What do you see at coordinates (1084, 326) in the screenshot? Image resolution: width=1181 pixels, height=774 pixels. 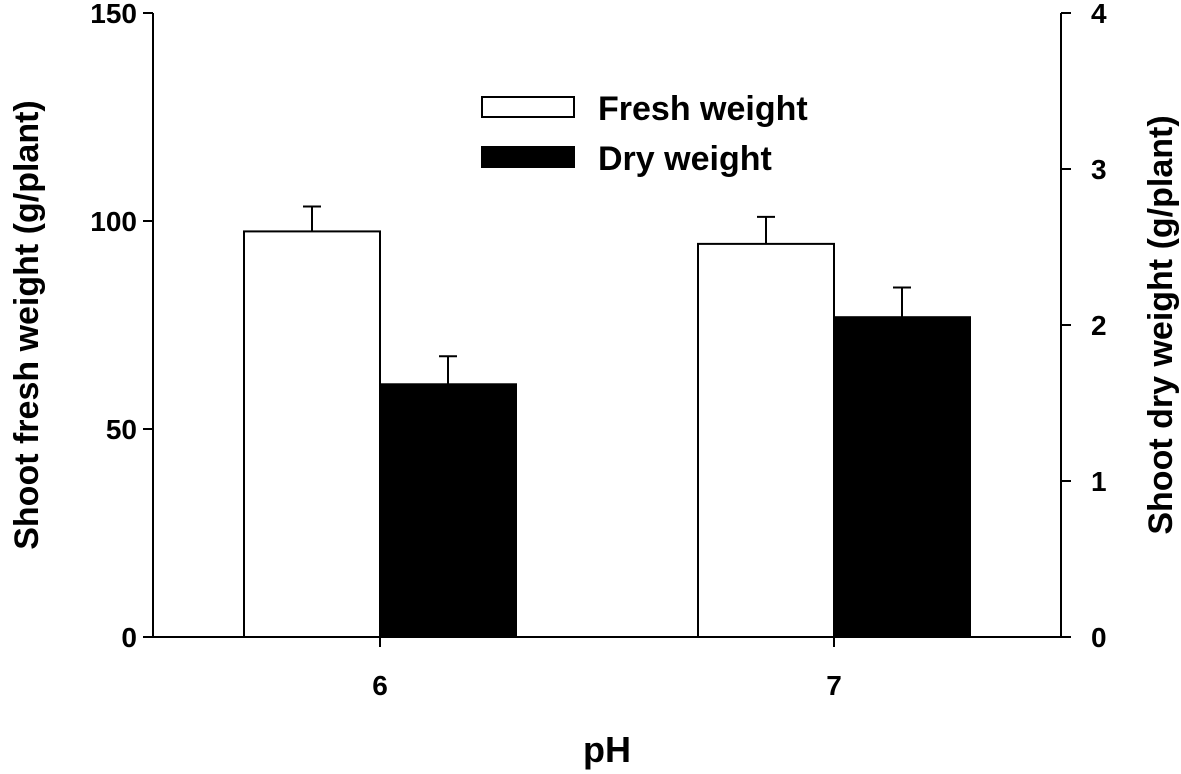 I see `right-y-ticks: 0 1 2 3 4` at bounding box center [1084, 326].